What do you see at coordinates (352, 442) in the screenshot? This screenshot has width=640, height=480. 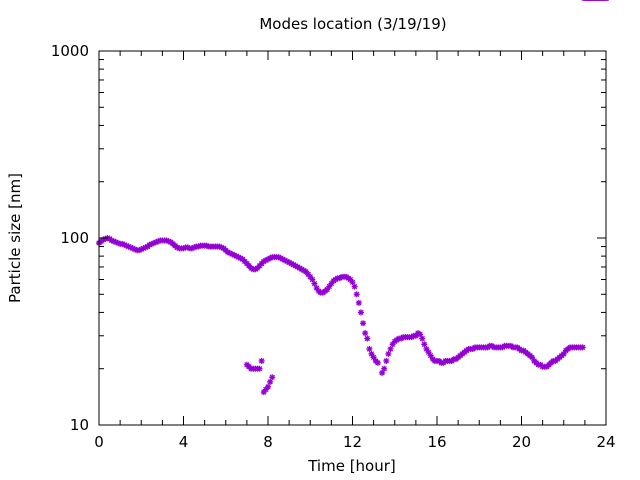 I see `x-tick-label: 12` at bounding box center [352, 442].